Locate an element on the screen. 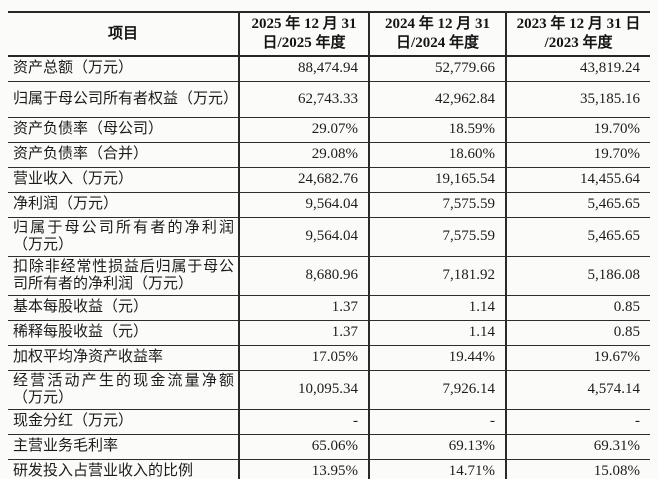  table-row: 净利润（万元） 9,564.04 7,575.59 5,465.65 is located at coordinates (329, 205).